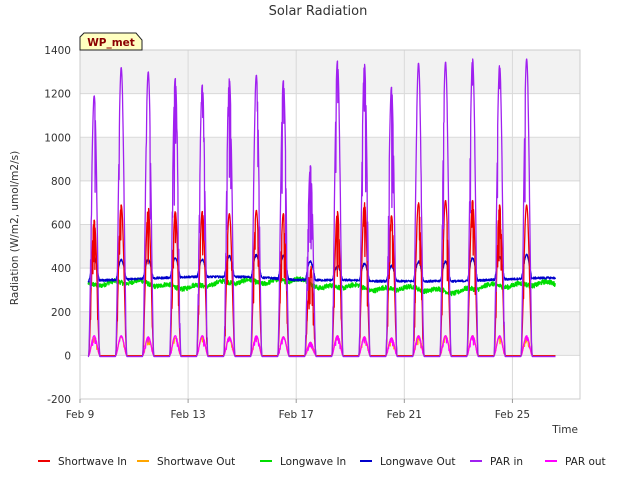 Image resolution: width=640 pixels, height=480 pixels. I want to click on legend-label: Longwave Out, so click(417, 462).